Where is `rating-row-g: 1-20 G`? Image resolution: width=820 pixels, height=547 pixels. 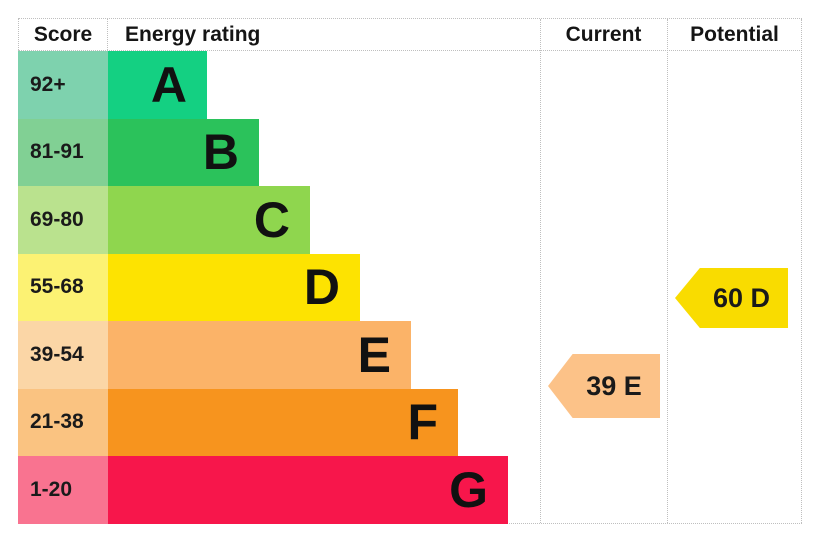 rating-row-g: 1-20 G is located at coordinates (410, 490).